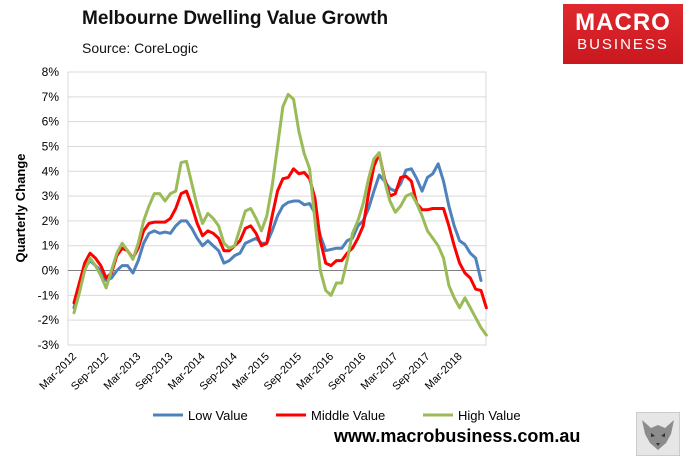 This screenshot has width=694, height=463. I want to click on y-axis-label: Quarterly Change, so click(20, 207).